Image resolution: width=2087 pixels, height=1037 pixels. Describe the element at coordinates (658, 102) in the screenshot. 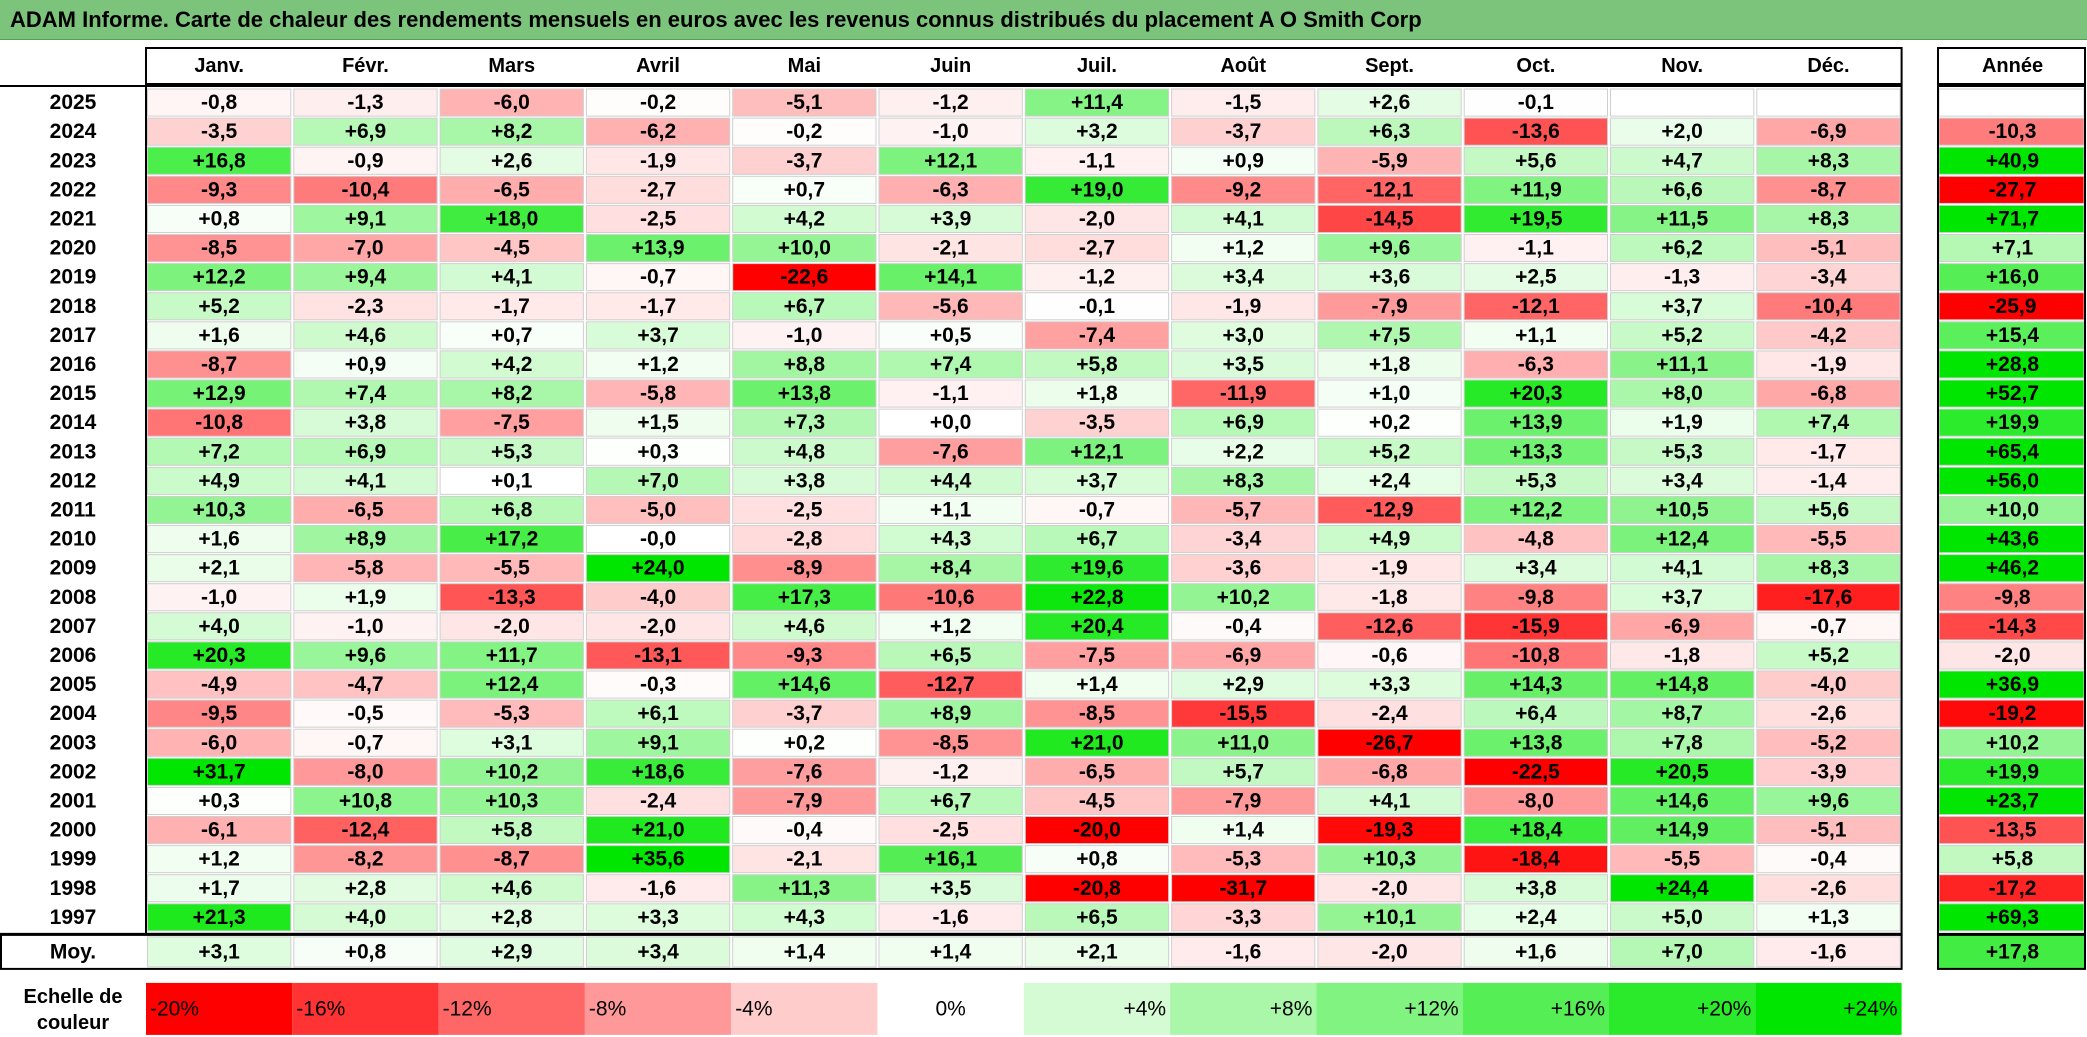

I see `cell-value: -0,2` at that location.